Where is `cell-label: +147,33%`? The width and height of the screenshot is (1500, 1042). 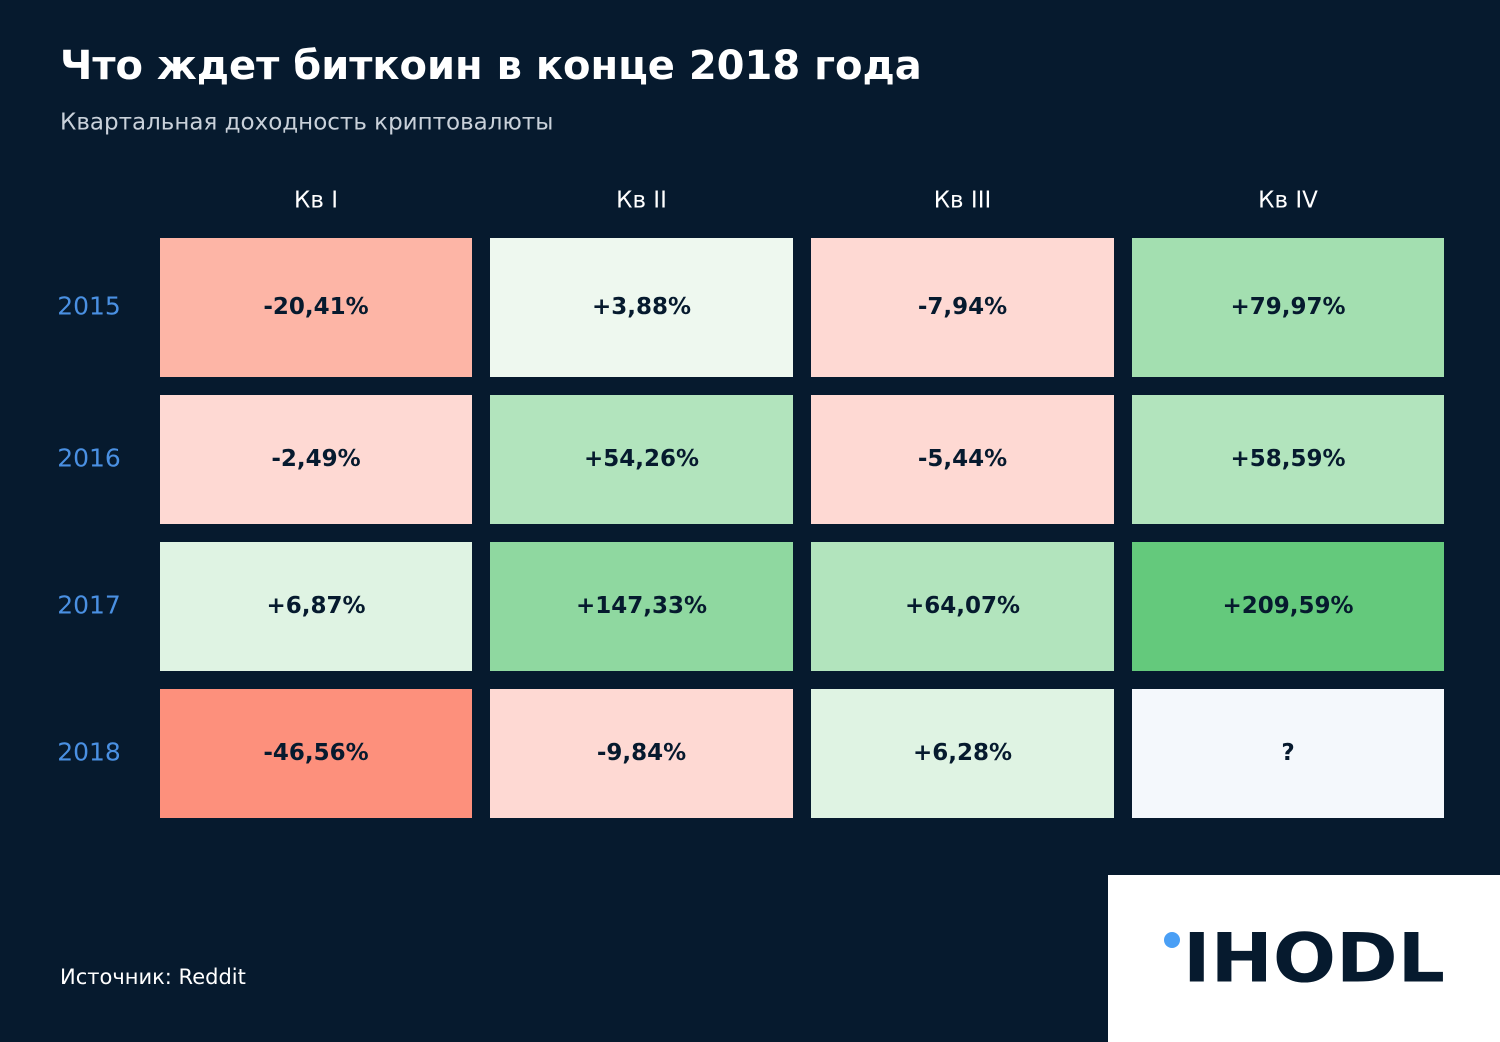 cell-label: +147,33% is located at coordinates (641, 606).